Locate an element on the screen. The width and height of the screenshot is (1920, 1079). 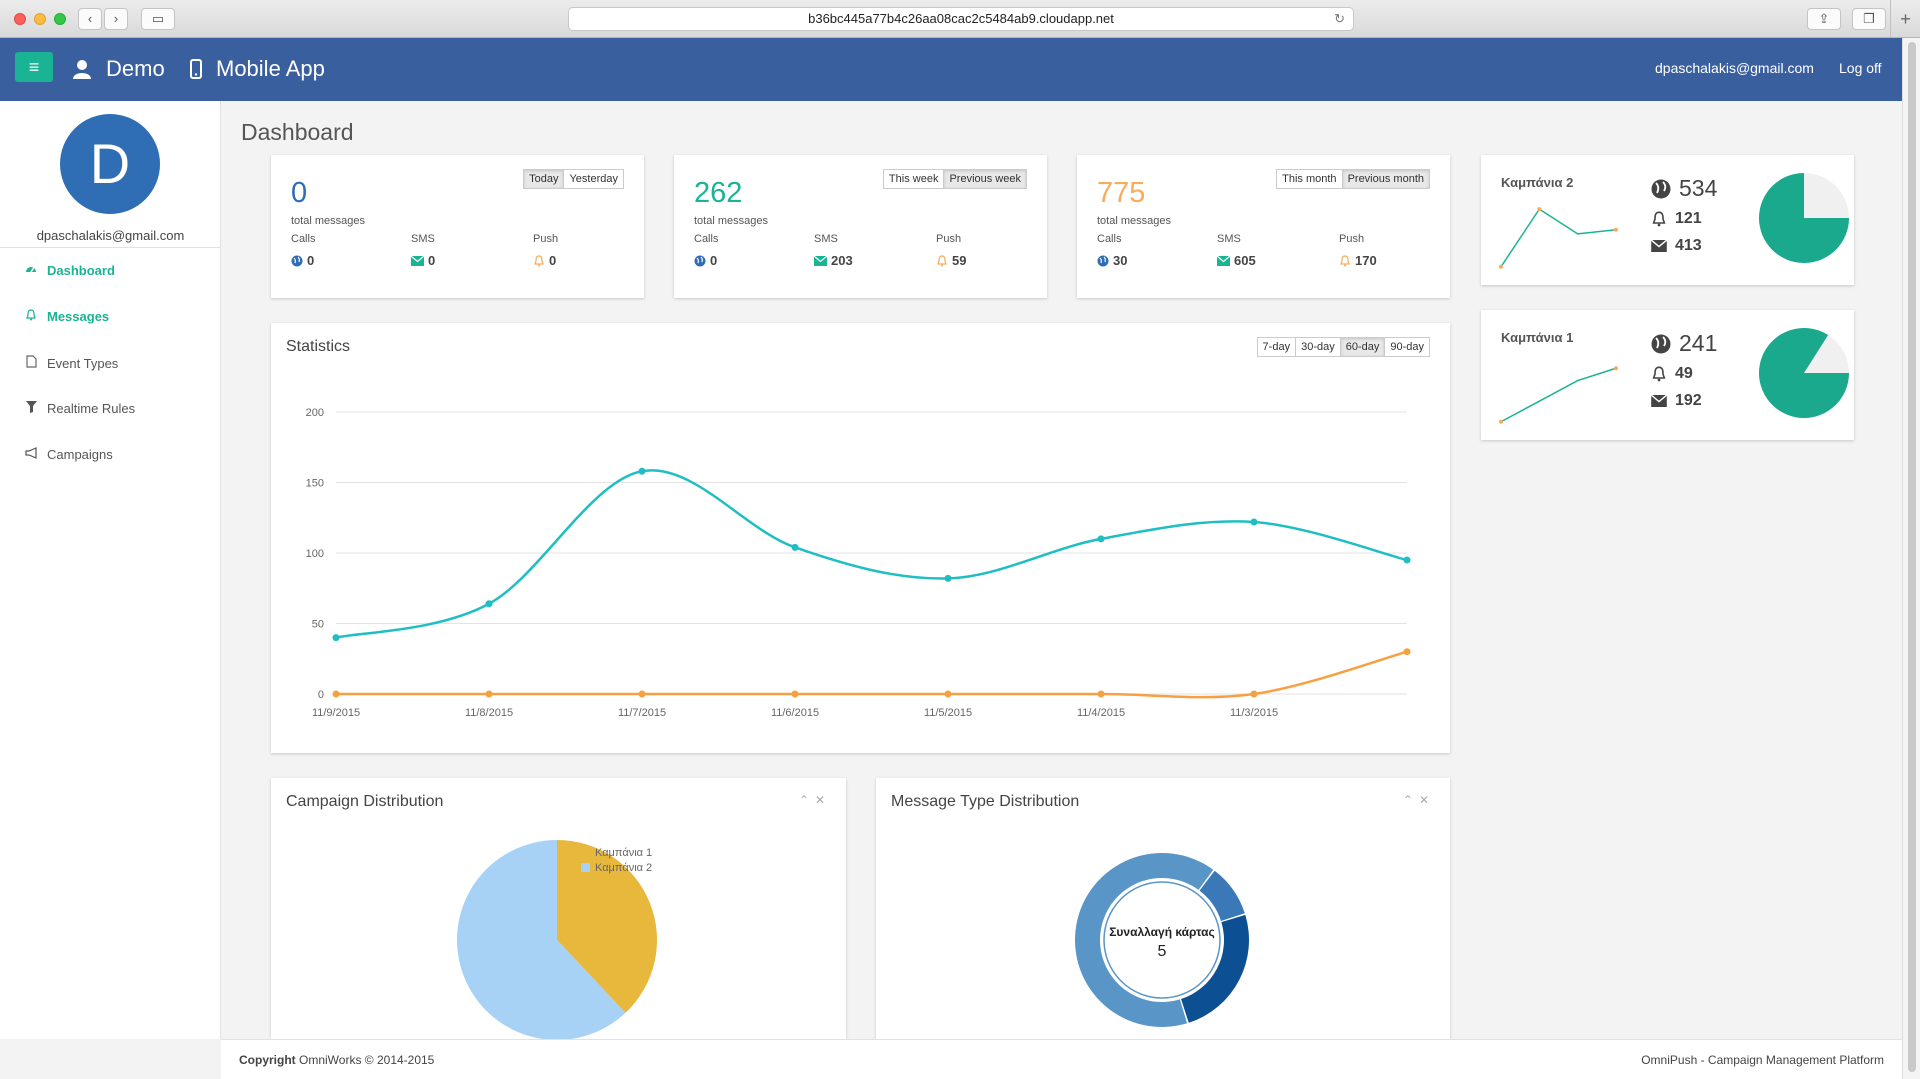
sidebar-item-realtime-rules: Realtime Rules is located at coordinates (80, 408).